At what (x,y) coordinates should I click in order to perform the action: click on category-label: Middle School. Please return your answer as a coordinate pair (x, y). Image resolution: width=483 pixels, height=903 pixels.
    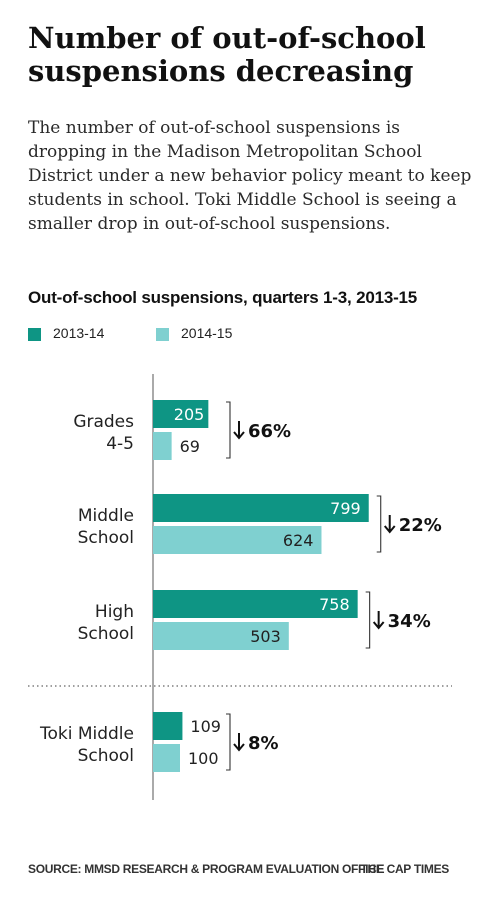
    Looking at the image, I should click on (106, 527).